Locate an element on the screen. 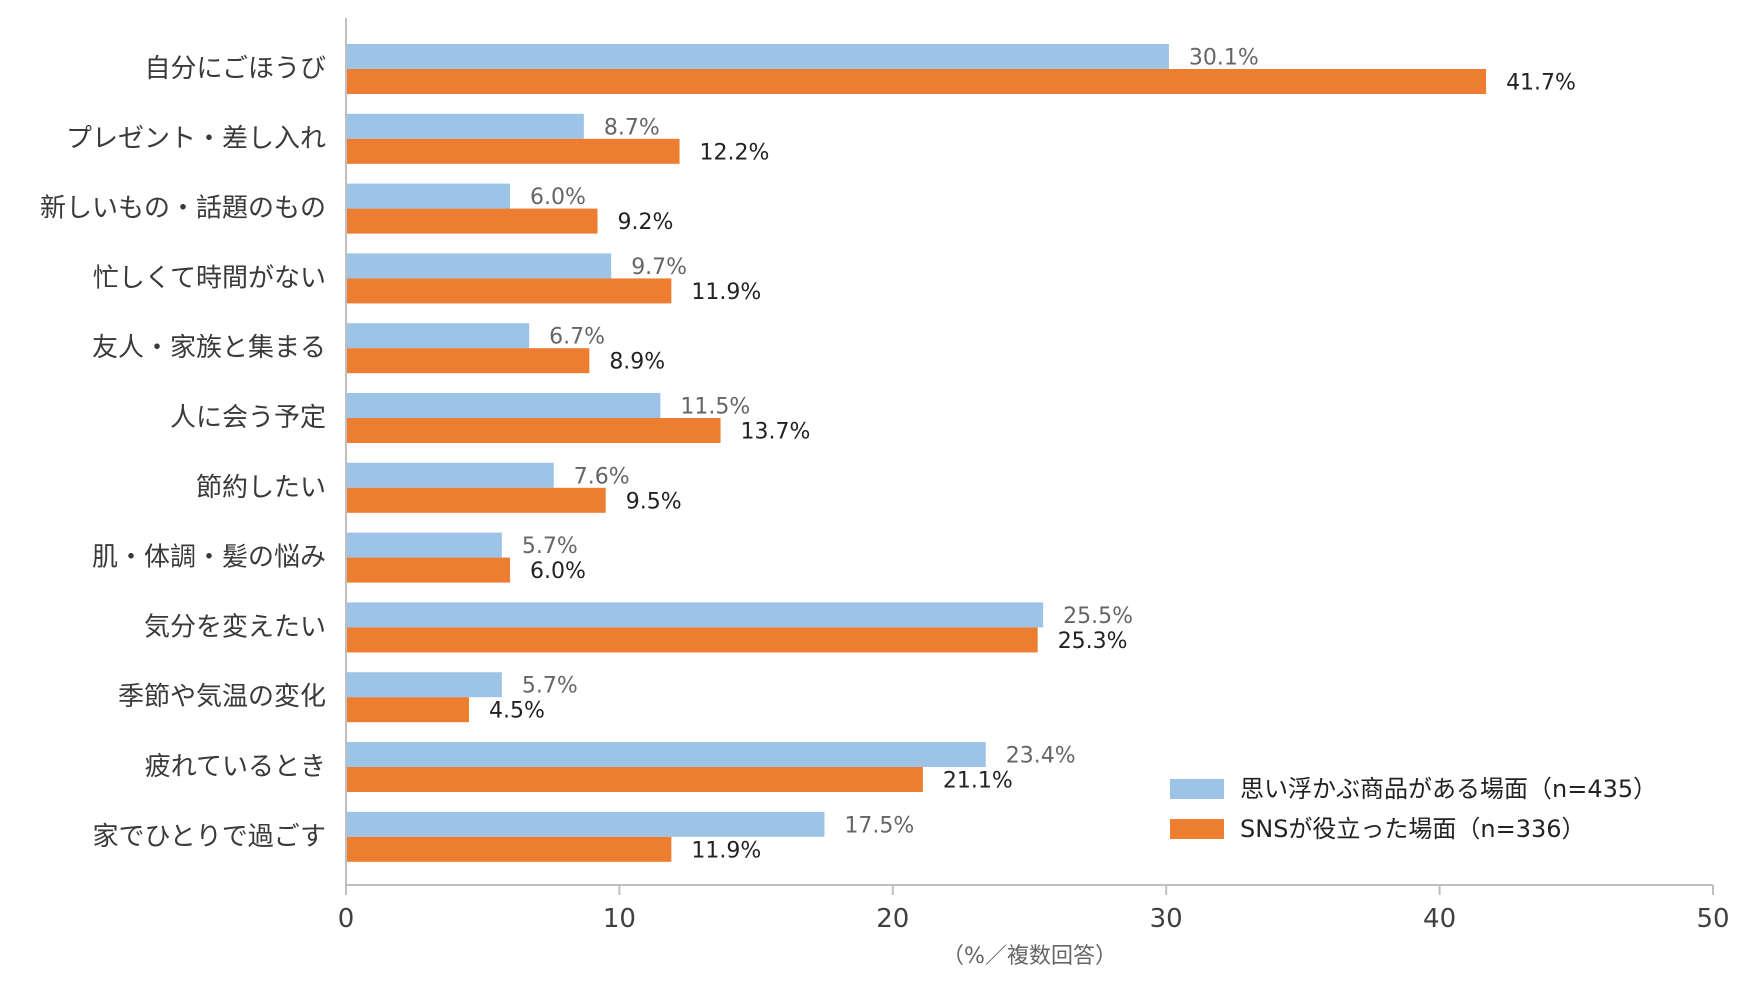 The width and height of the screenshot is (1744, 989). data-label-series-2: 9.5% is located at coordinates (654, 501).